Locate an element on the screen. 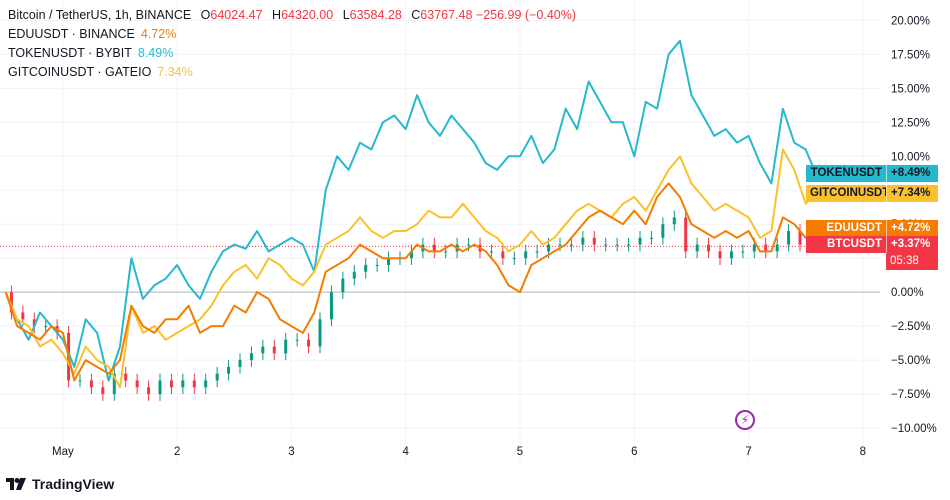 The width and height of the screenshot is (950, 500). x-tick-label: 6 is located at coordinates (634, 452).